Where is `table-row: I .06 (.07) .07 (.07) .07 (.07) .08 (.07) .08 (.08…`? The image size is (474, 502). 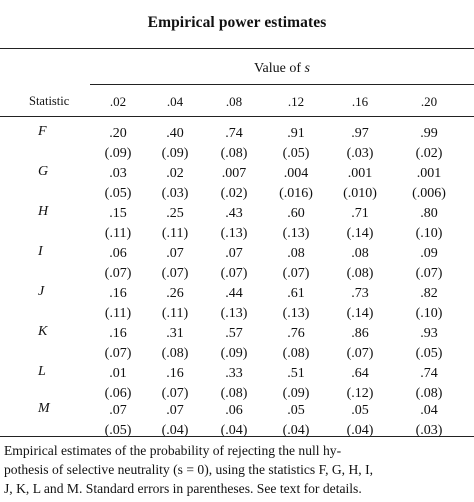
table-row: I .06 (.07) .07 (.07) .07 (.07) .08 (.07) .08 (.08… is located at coordinates (237, 264).